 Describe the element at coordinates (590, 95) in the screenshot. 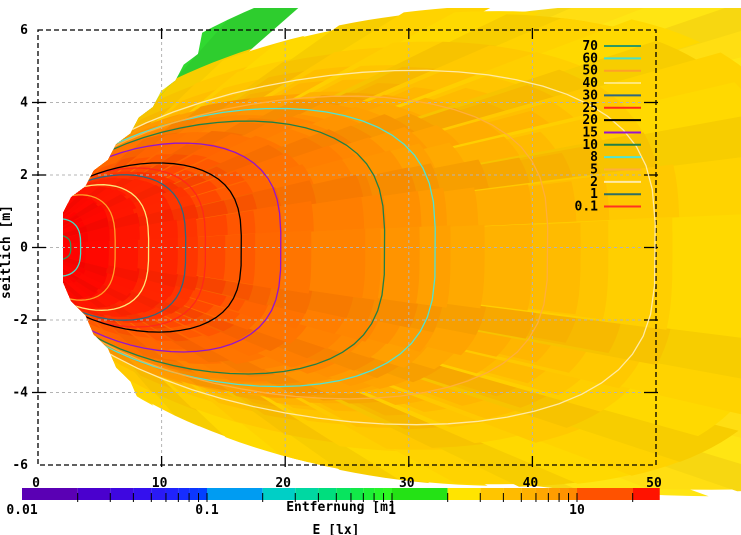

I see `legend-label: 30` at that location.